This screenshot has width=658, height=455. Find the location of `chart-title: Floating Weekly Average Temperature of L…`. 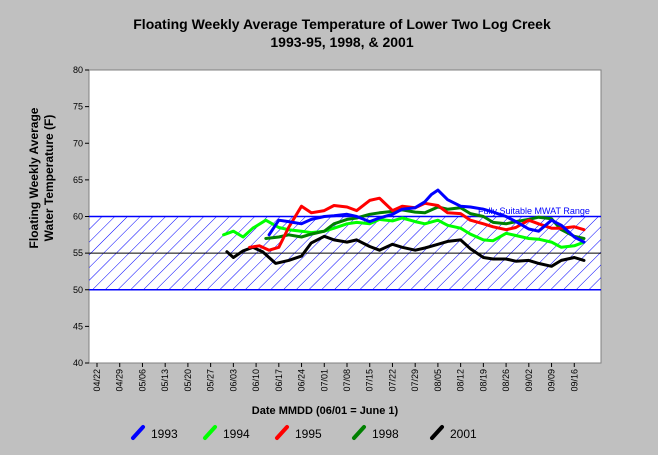

chart-title: Floating Weekly Average Temperature of L… is located at coordinates (342, 24).